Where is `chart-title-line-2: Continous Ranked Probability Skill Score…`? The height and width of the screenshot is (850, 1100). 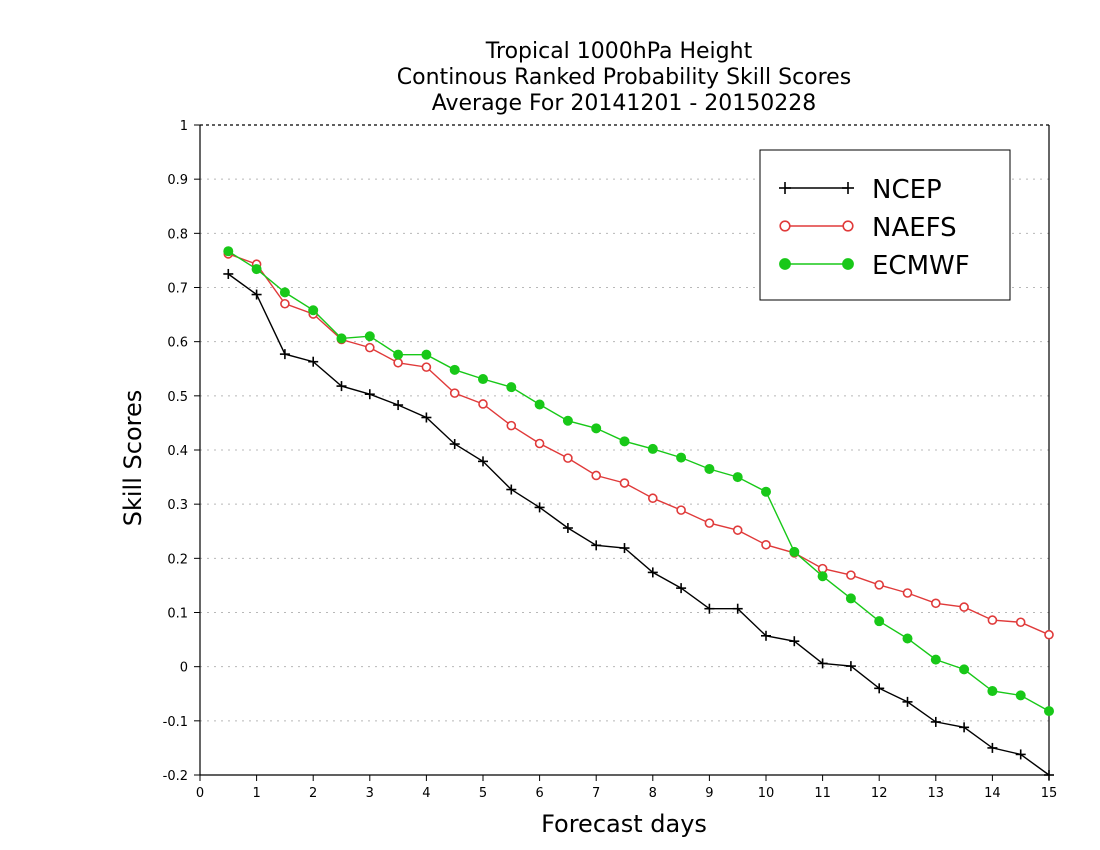 chart-title-line-2: Continous Ranked Probability Skill Score… is located at coordinates (624, 77).